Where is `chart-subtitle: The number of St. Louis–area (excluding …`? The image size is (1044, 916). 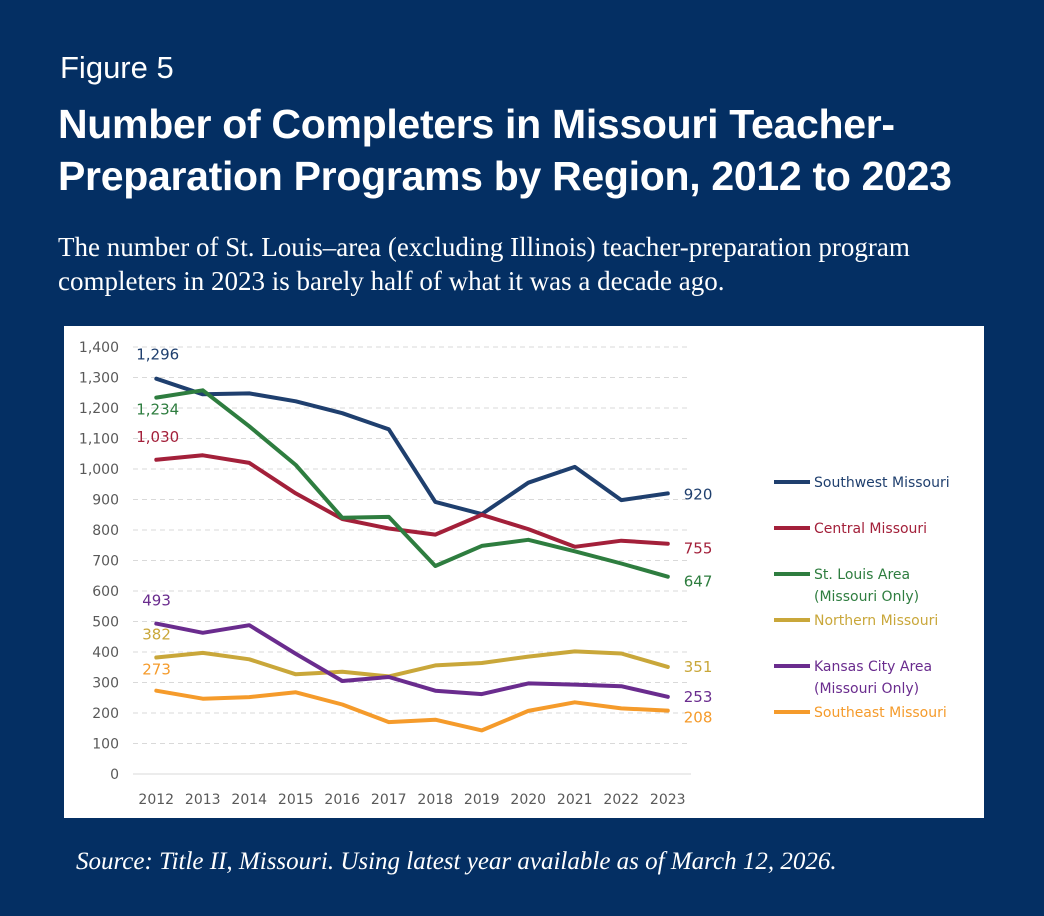 chart-subtitle: The number of St. Louis–area (excluding … is located at coordinates (484, 264).